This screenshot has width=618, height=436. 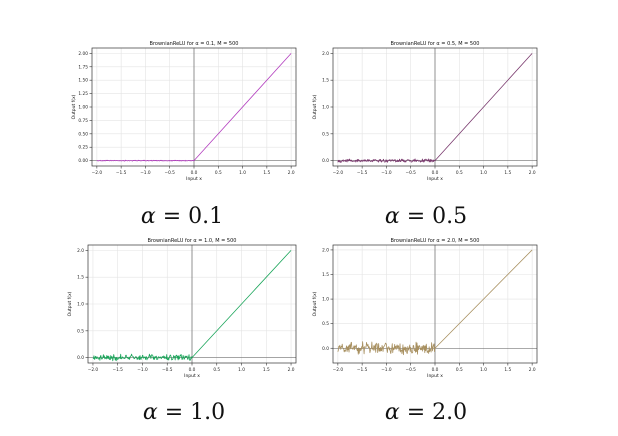 What do you see at coordinates (426, 412) in the screenshot?
I see `caption-alpha-2.0: α = 2.0` at bounding box center [426, 412].